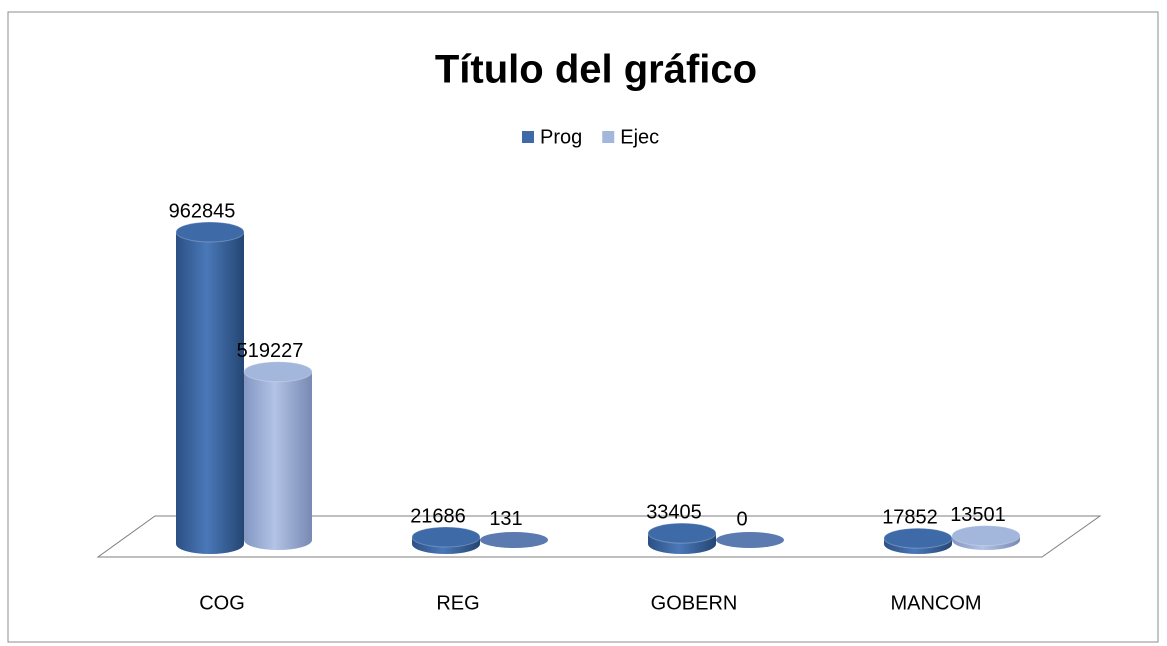 The height and width of the screenshot is (646, 1167). What do you see at coordinates (561, 137) in the screenshot?
I see `legend-label: Prog` at bounding box center [561, 137].